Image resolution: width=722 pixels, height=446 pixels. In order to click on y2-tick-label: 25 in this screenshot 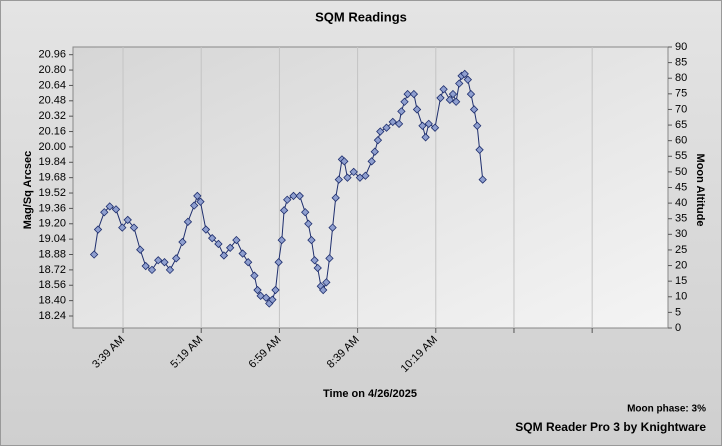, I will do `click(681, 250)`.